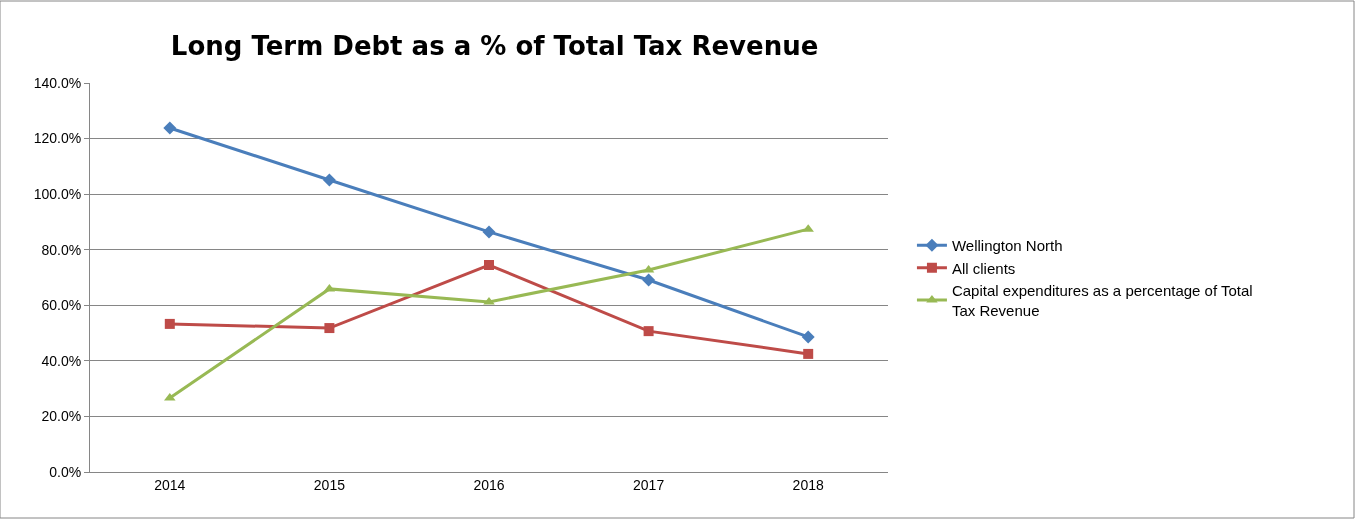 This screenshot has height=519, width=1355. Describe the element at coordinates (808, 484) in the screenshot. I see `x-tick-label: 2018` at that location.